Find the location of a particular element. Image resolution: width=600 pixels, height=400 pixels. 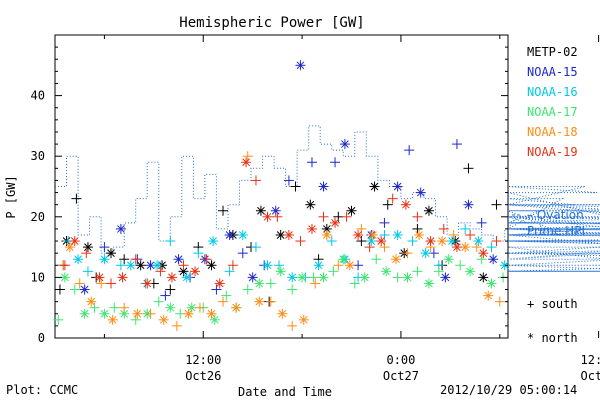

x-tick-date-label: Oct26 is located at coordinates (203, 376).